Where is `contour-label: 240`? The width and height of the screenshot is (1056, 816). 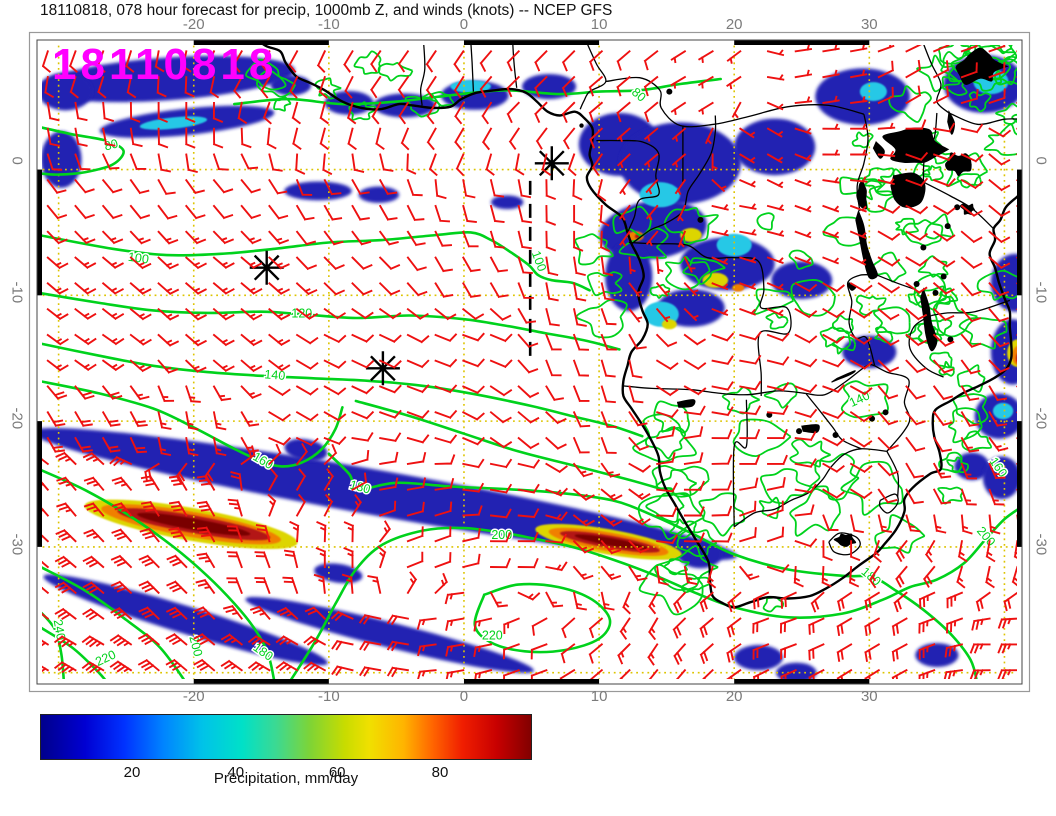
contour-label: 240 is located at coordinates (59, 629).